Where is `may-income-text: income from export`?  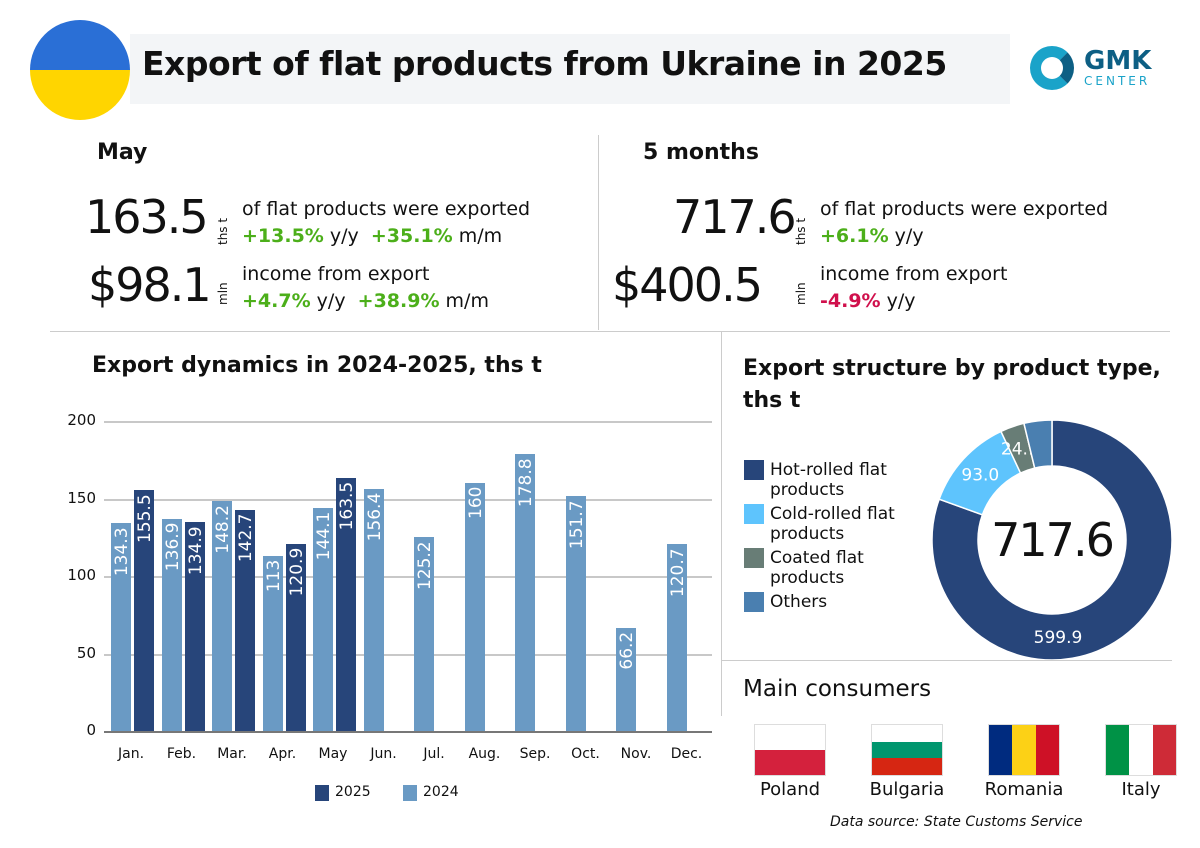 may-income-text: income from export is located at coordinates (336, 274).